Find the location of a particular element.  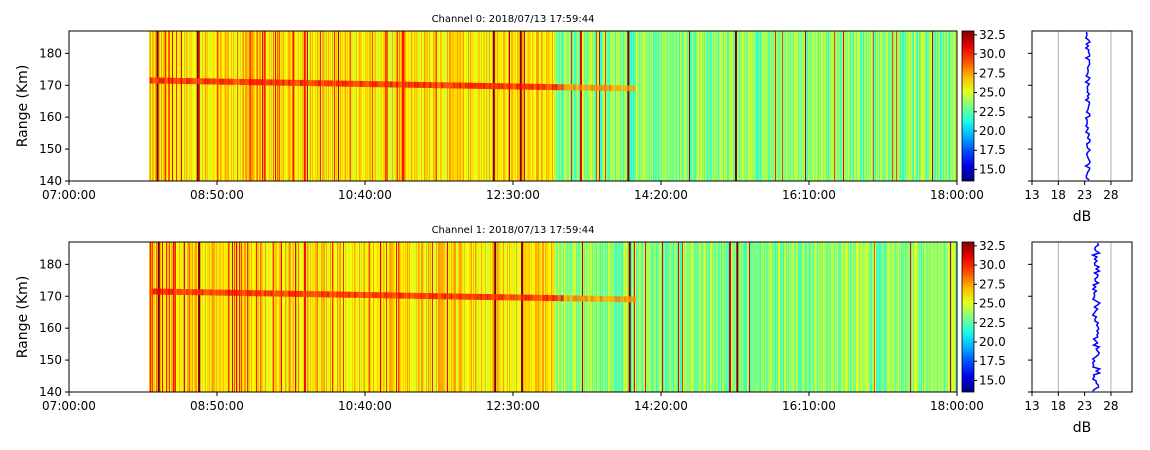

y-tick-label: 160 is located at coordinates (50, 328).